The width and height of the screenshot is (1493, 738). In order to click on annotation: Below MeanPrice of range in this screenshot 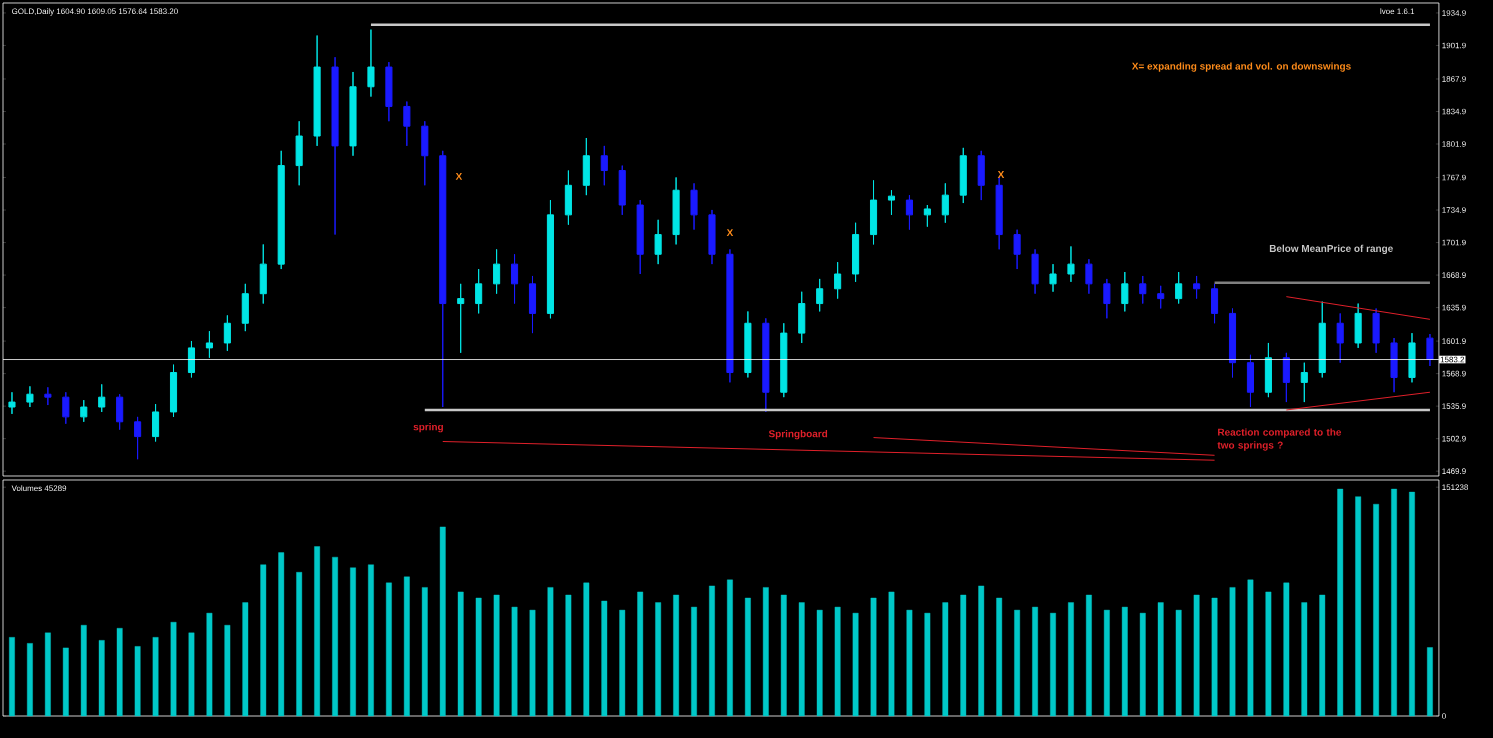, I will do `click(1331, 249)`.